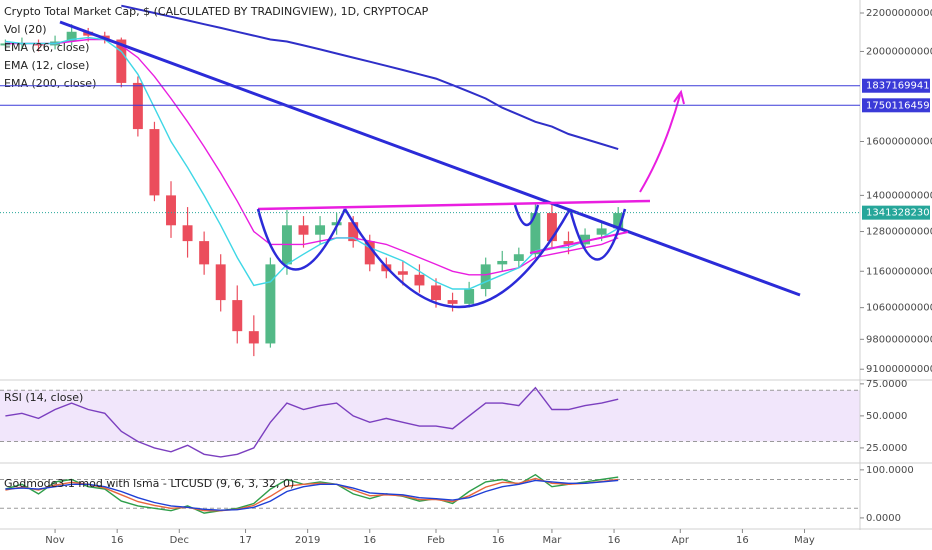 The height and width of the screenshot is (550, 932). Describe the element at coordinates (457, 258) in the screenshot. I see `cup-large` at that location.